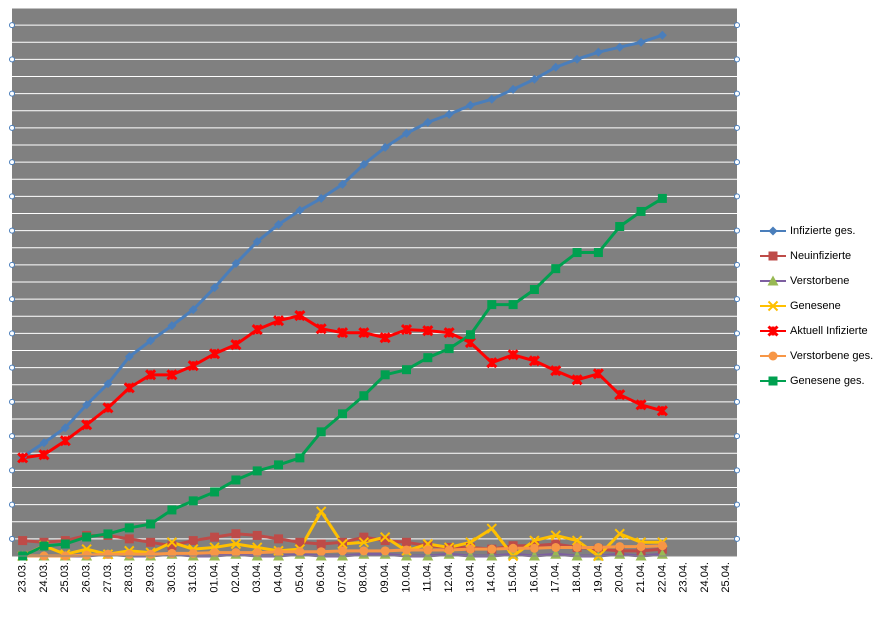  What do you see at coordinates (23, 577) in the screenshot?
I see `x-tick-label: 23.03.` at bounding box center [23, 577].